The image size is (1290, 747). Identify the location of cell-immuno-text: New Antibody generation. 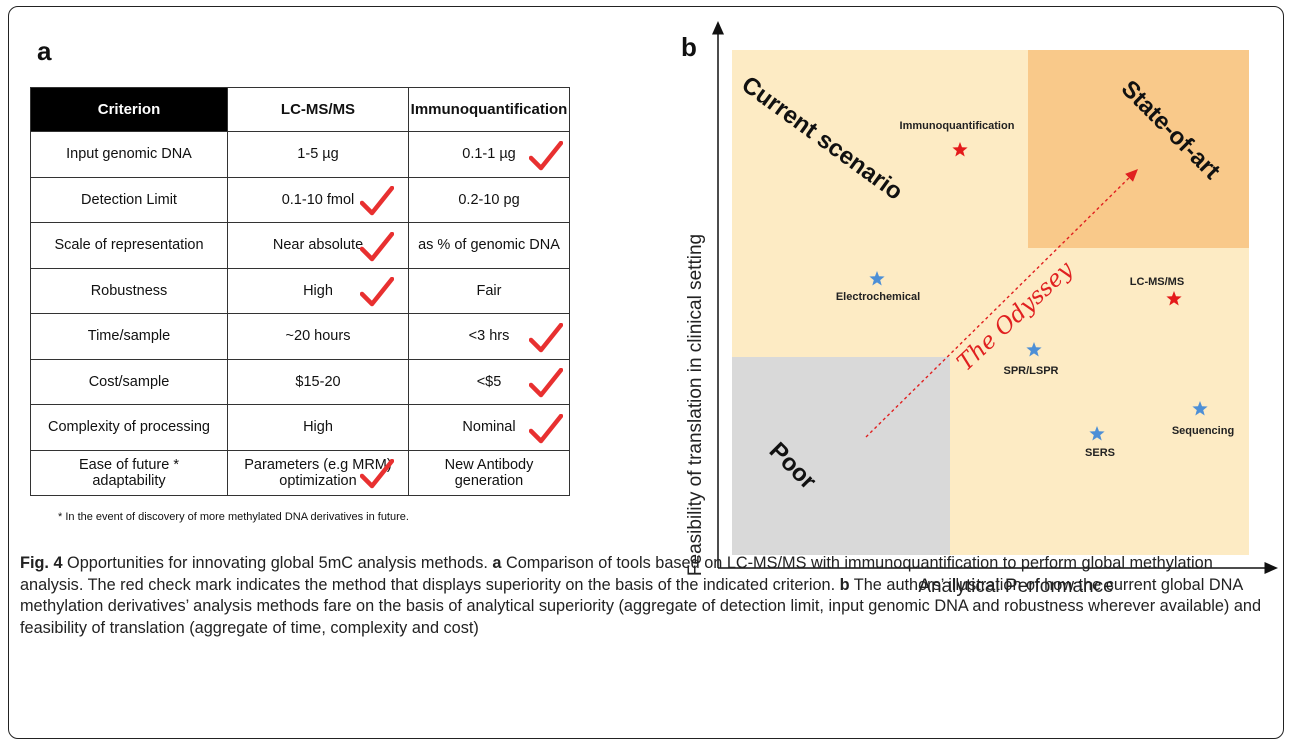
(489, 472).